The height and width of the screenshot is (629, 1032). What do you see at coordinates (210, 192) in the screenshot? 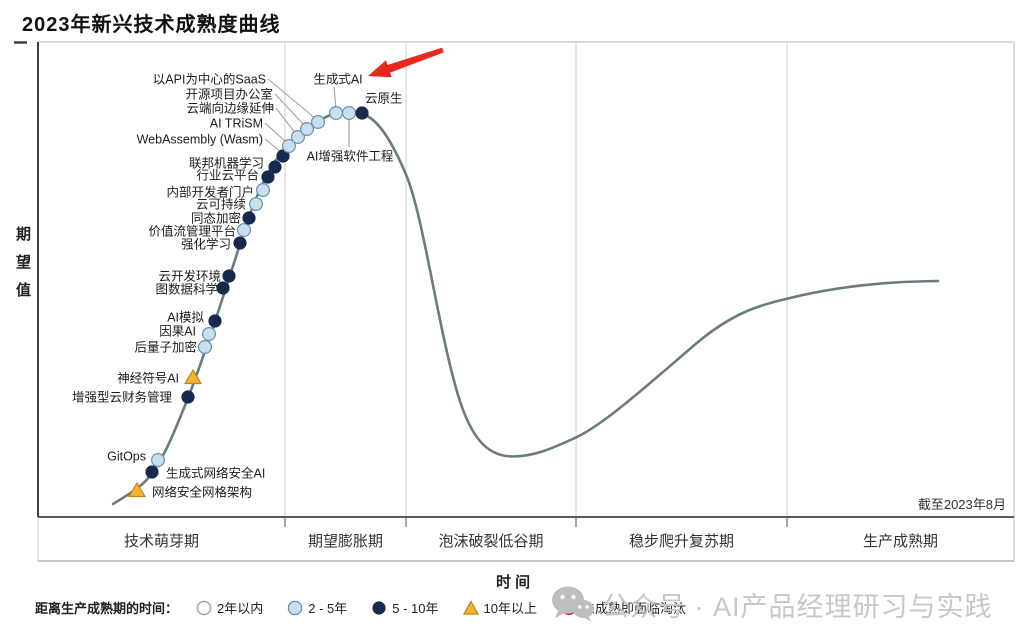
I see `tech-label: 内部开发者门户` at bounding box center [210, 192].